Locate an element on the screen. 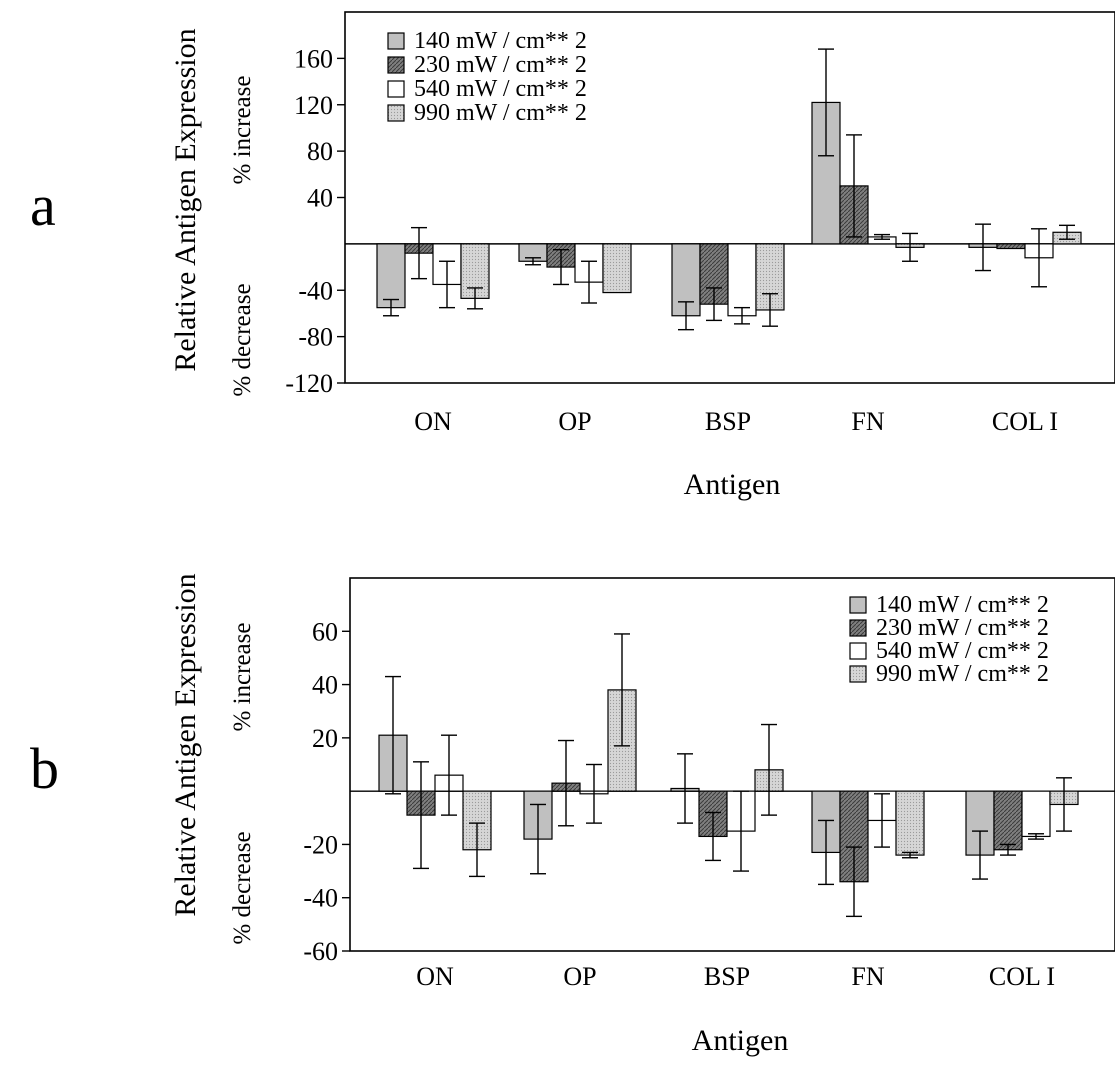  panel-label: b is located at coordinates (44, 768).